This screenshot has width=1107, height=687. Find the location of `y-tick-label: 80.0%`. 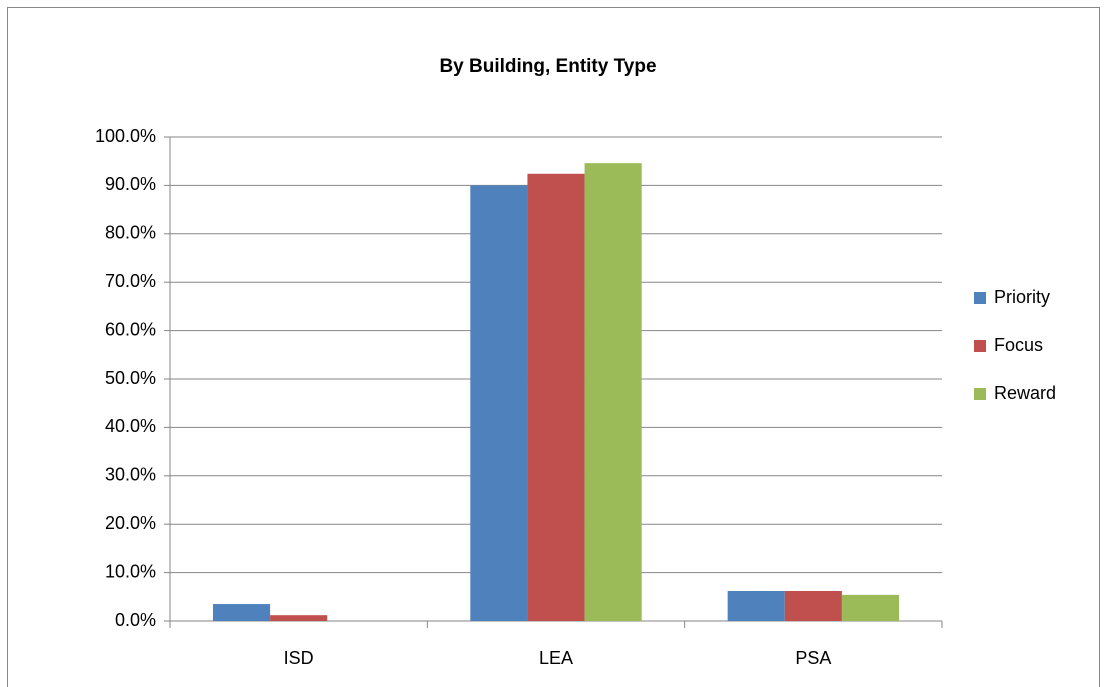

y-tick-label: 80.0% is located at coordinates (130, 233).